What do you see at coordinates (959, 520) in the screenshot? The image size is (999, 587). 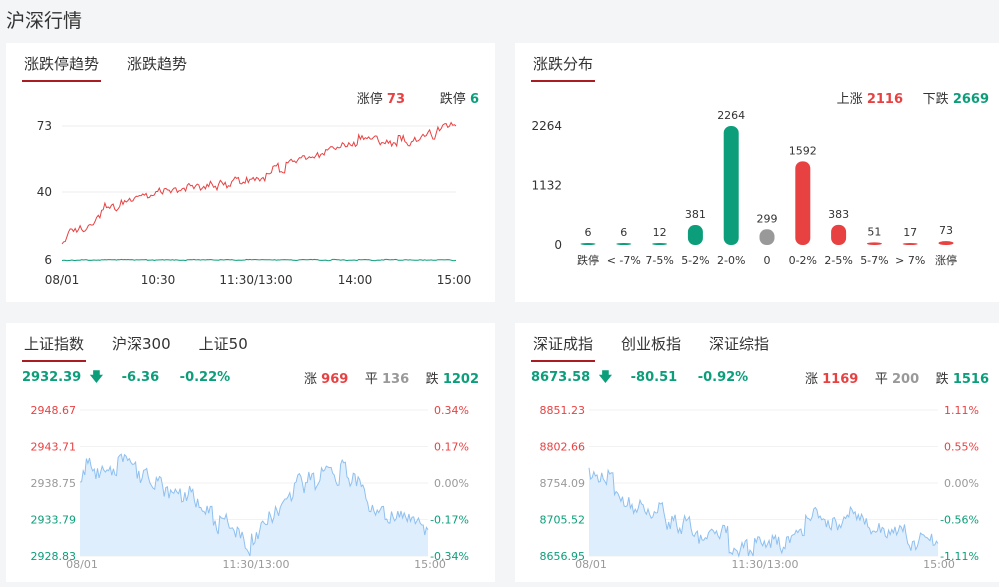 I see `y-pct-label: -0.56%` at bounding box center [959, 520].